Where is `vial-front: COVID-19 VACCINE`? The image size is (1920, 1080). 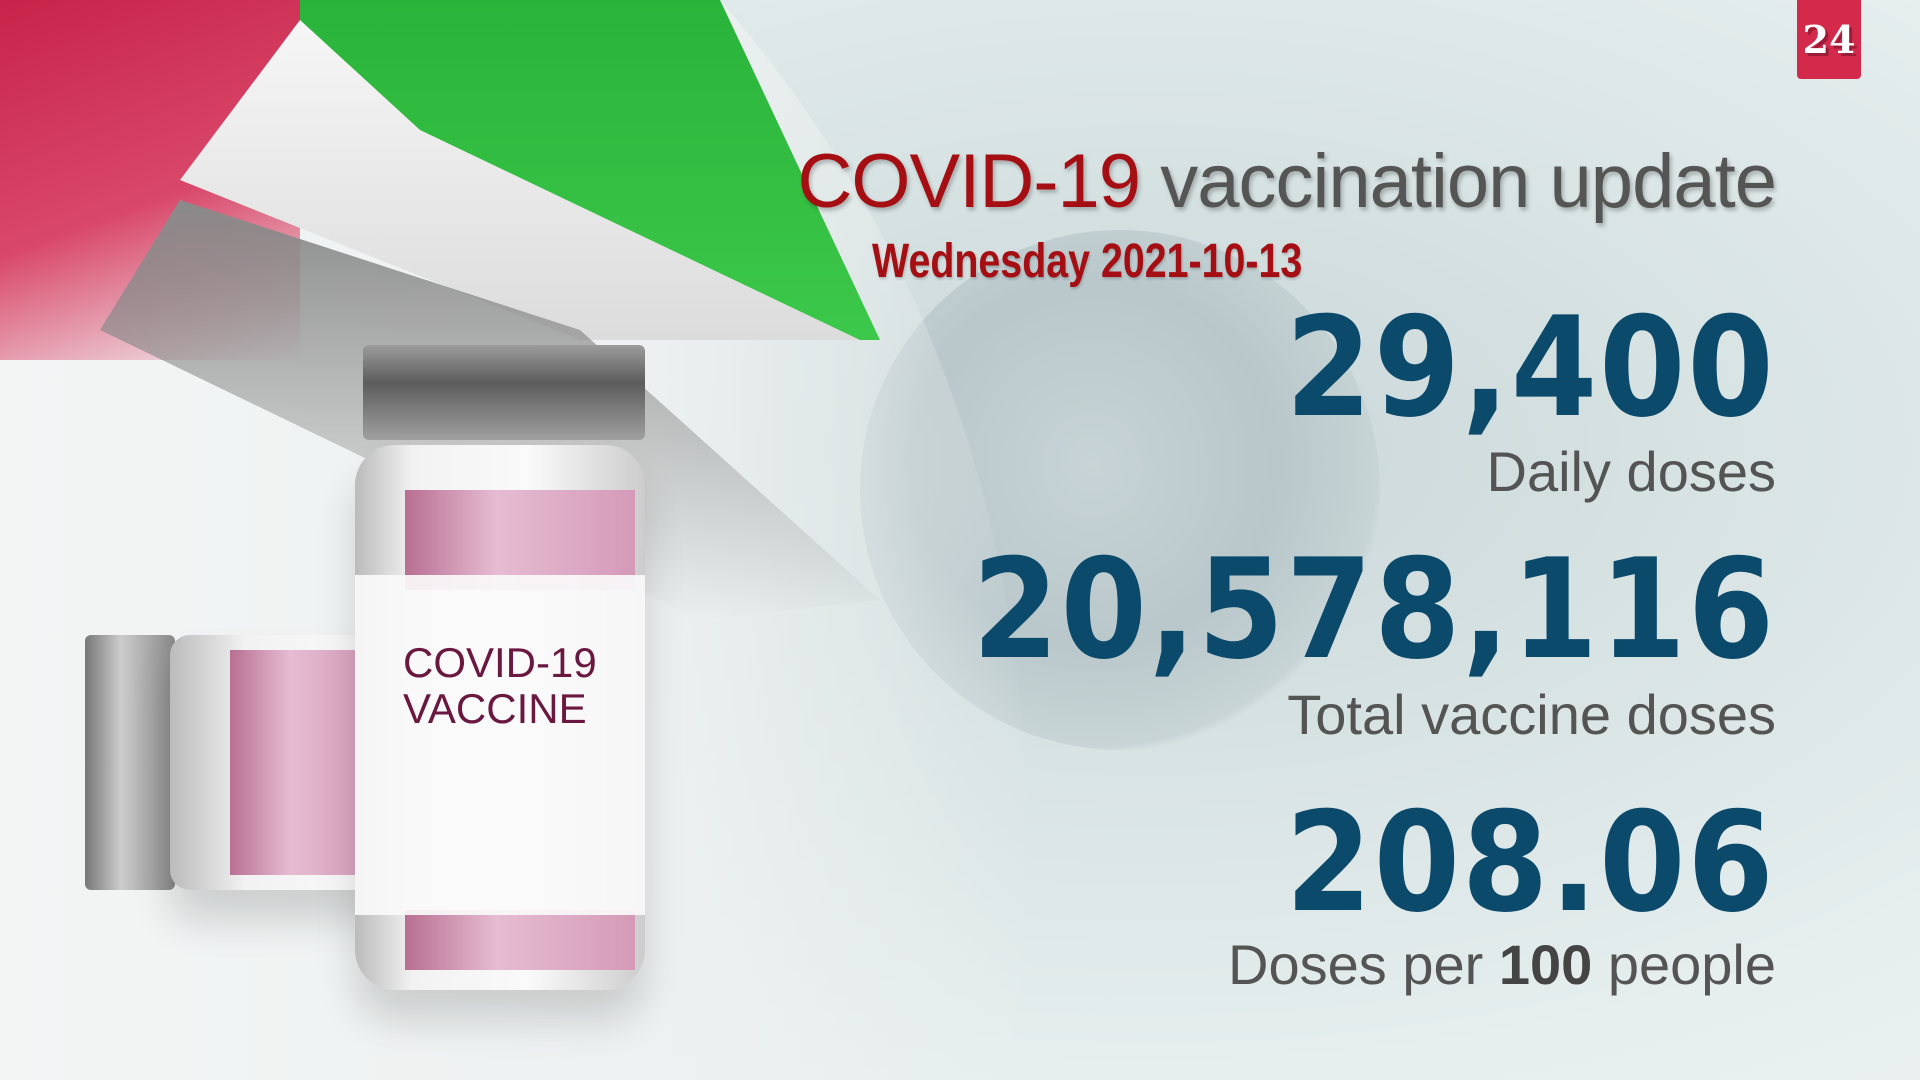 vial-front: COVID-19 VACCINE is located at coordinates (500, 670).